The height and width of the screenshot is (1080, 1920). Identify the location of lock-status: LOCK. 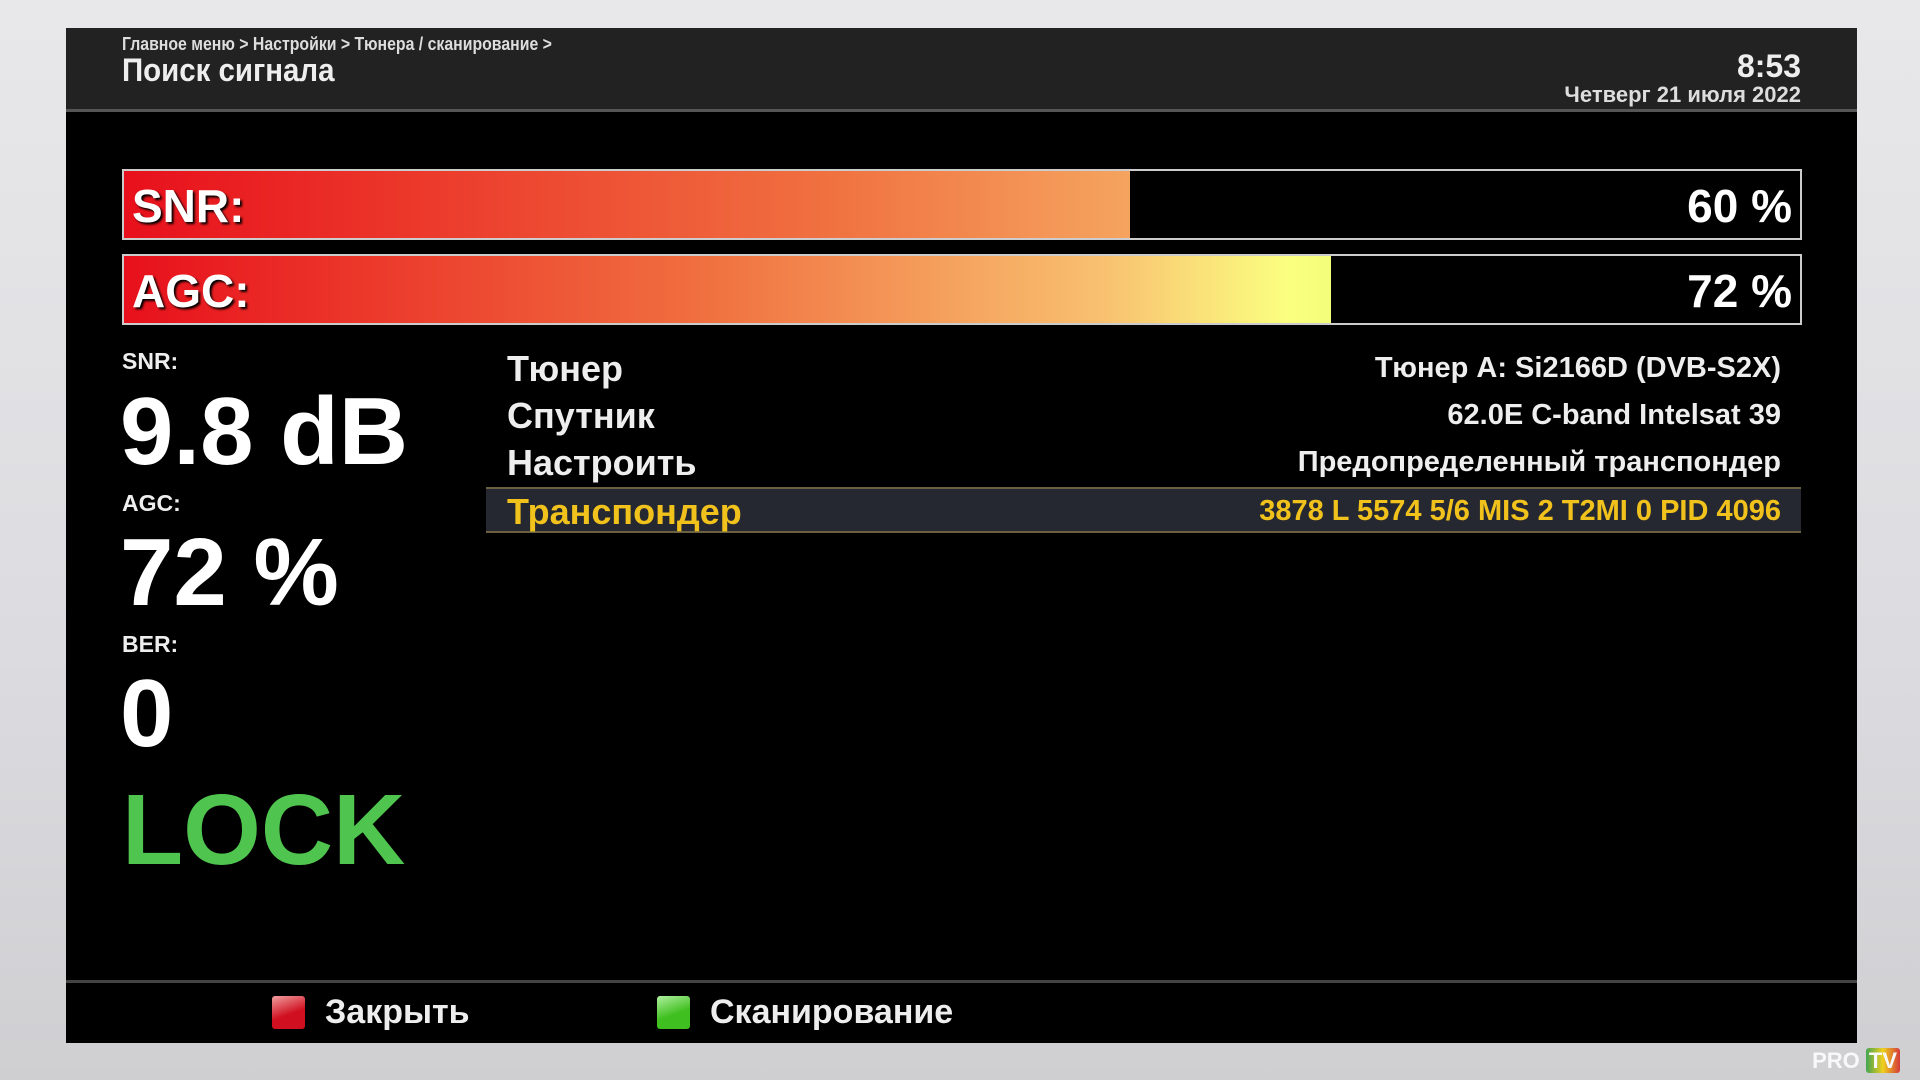
(264, 830).